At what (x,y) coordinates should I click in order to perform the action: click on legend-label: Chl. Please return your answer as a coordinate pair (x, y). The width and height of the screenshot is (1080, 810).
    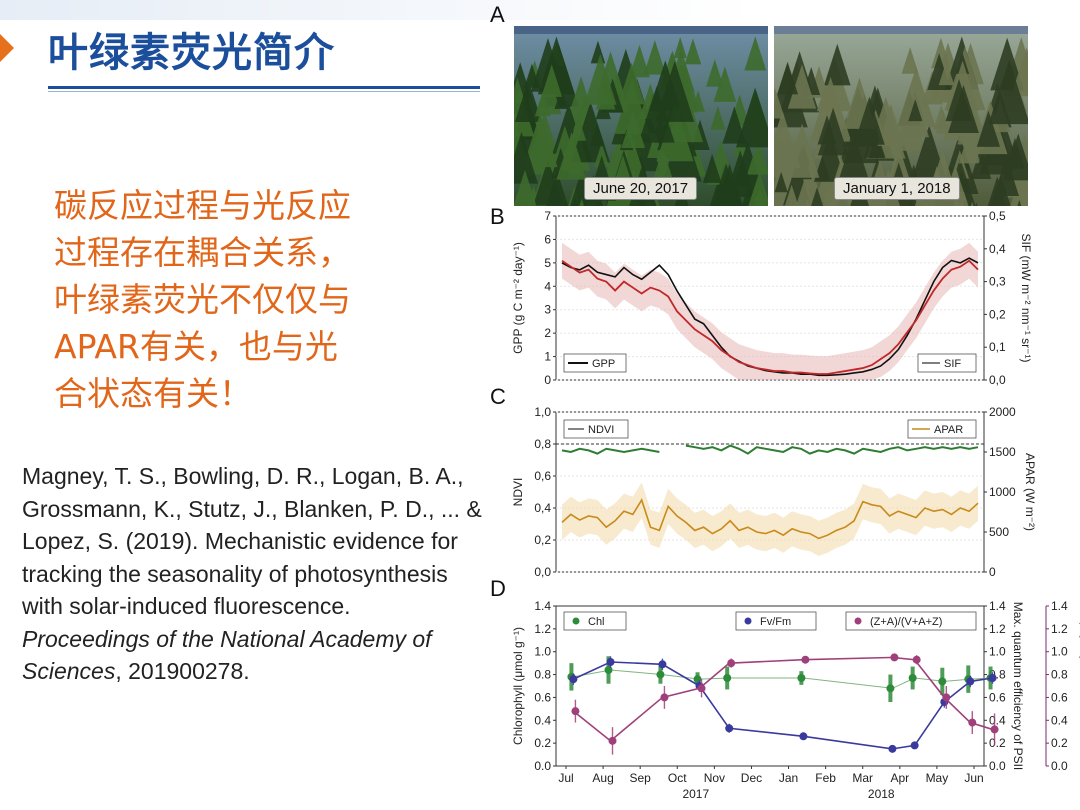
    Looking at the image, I should click on (596, 622).